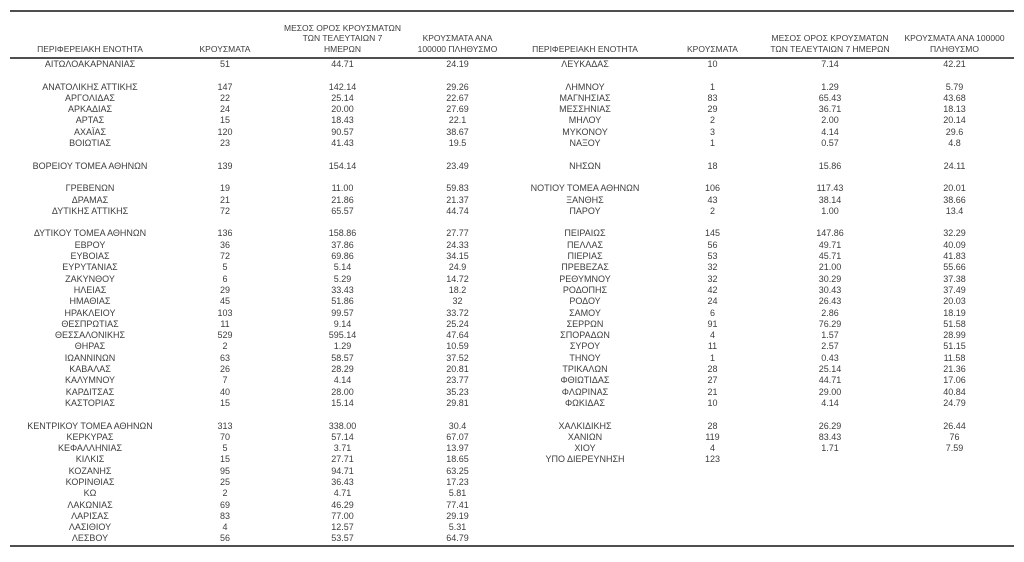  Describe the element at coordinates (830, 335) in the screenshot. I see `avg7-cell: 1.57` at that location.